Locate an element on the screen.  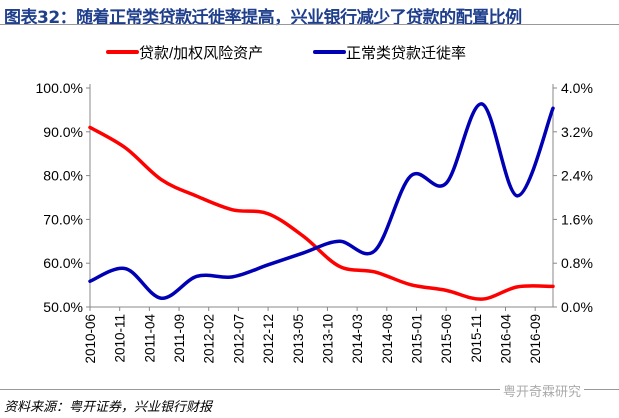
x-tick-label: 2011-09 is located at coordinates (179, 338).